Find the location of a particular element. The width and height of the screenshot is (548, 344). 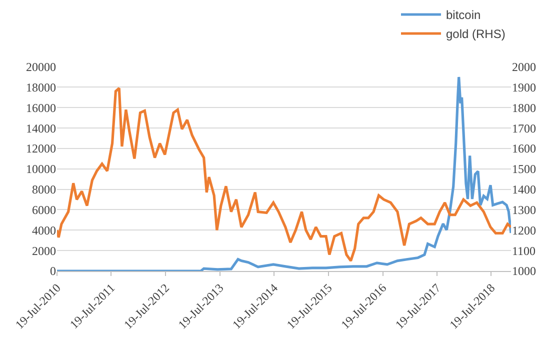

y-tick-label: 20000 is located at coordinates (41, 67).